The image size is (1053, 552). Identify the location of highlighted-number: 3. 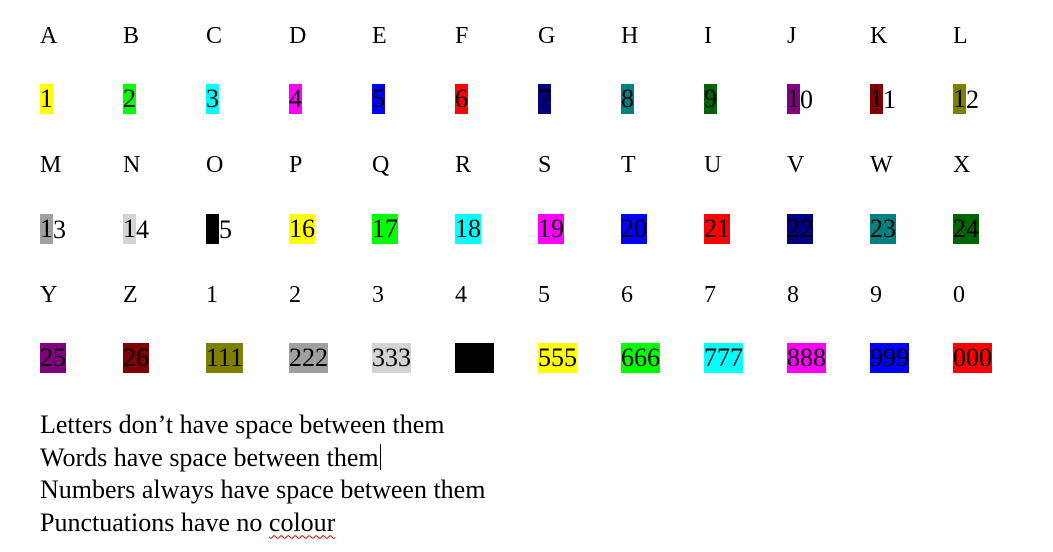
(212, 99).